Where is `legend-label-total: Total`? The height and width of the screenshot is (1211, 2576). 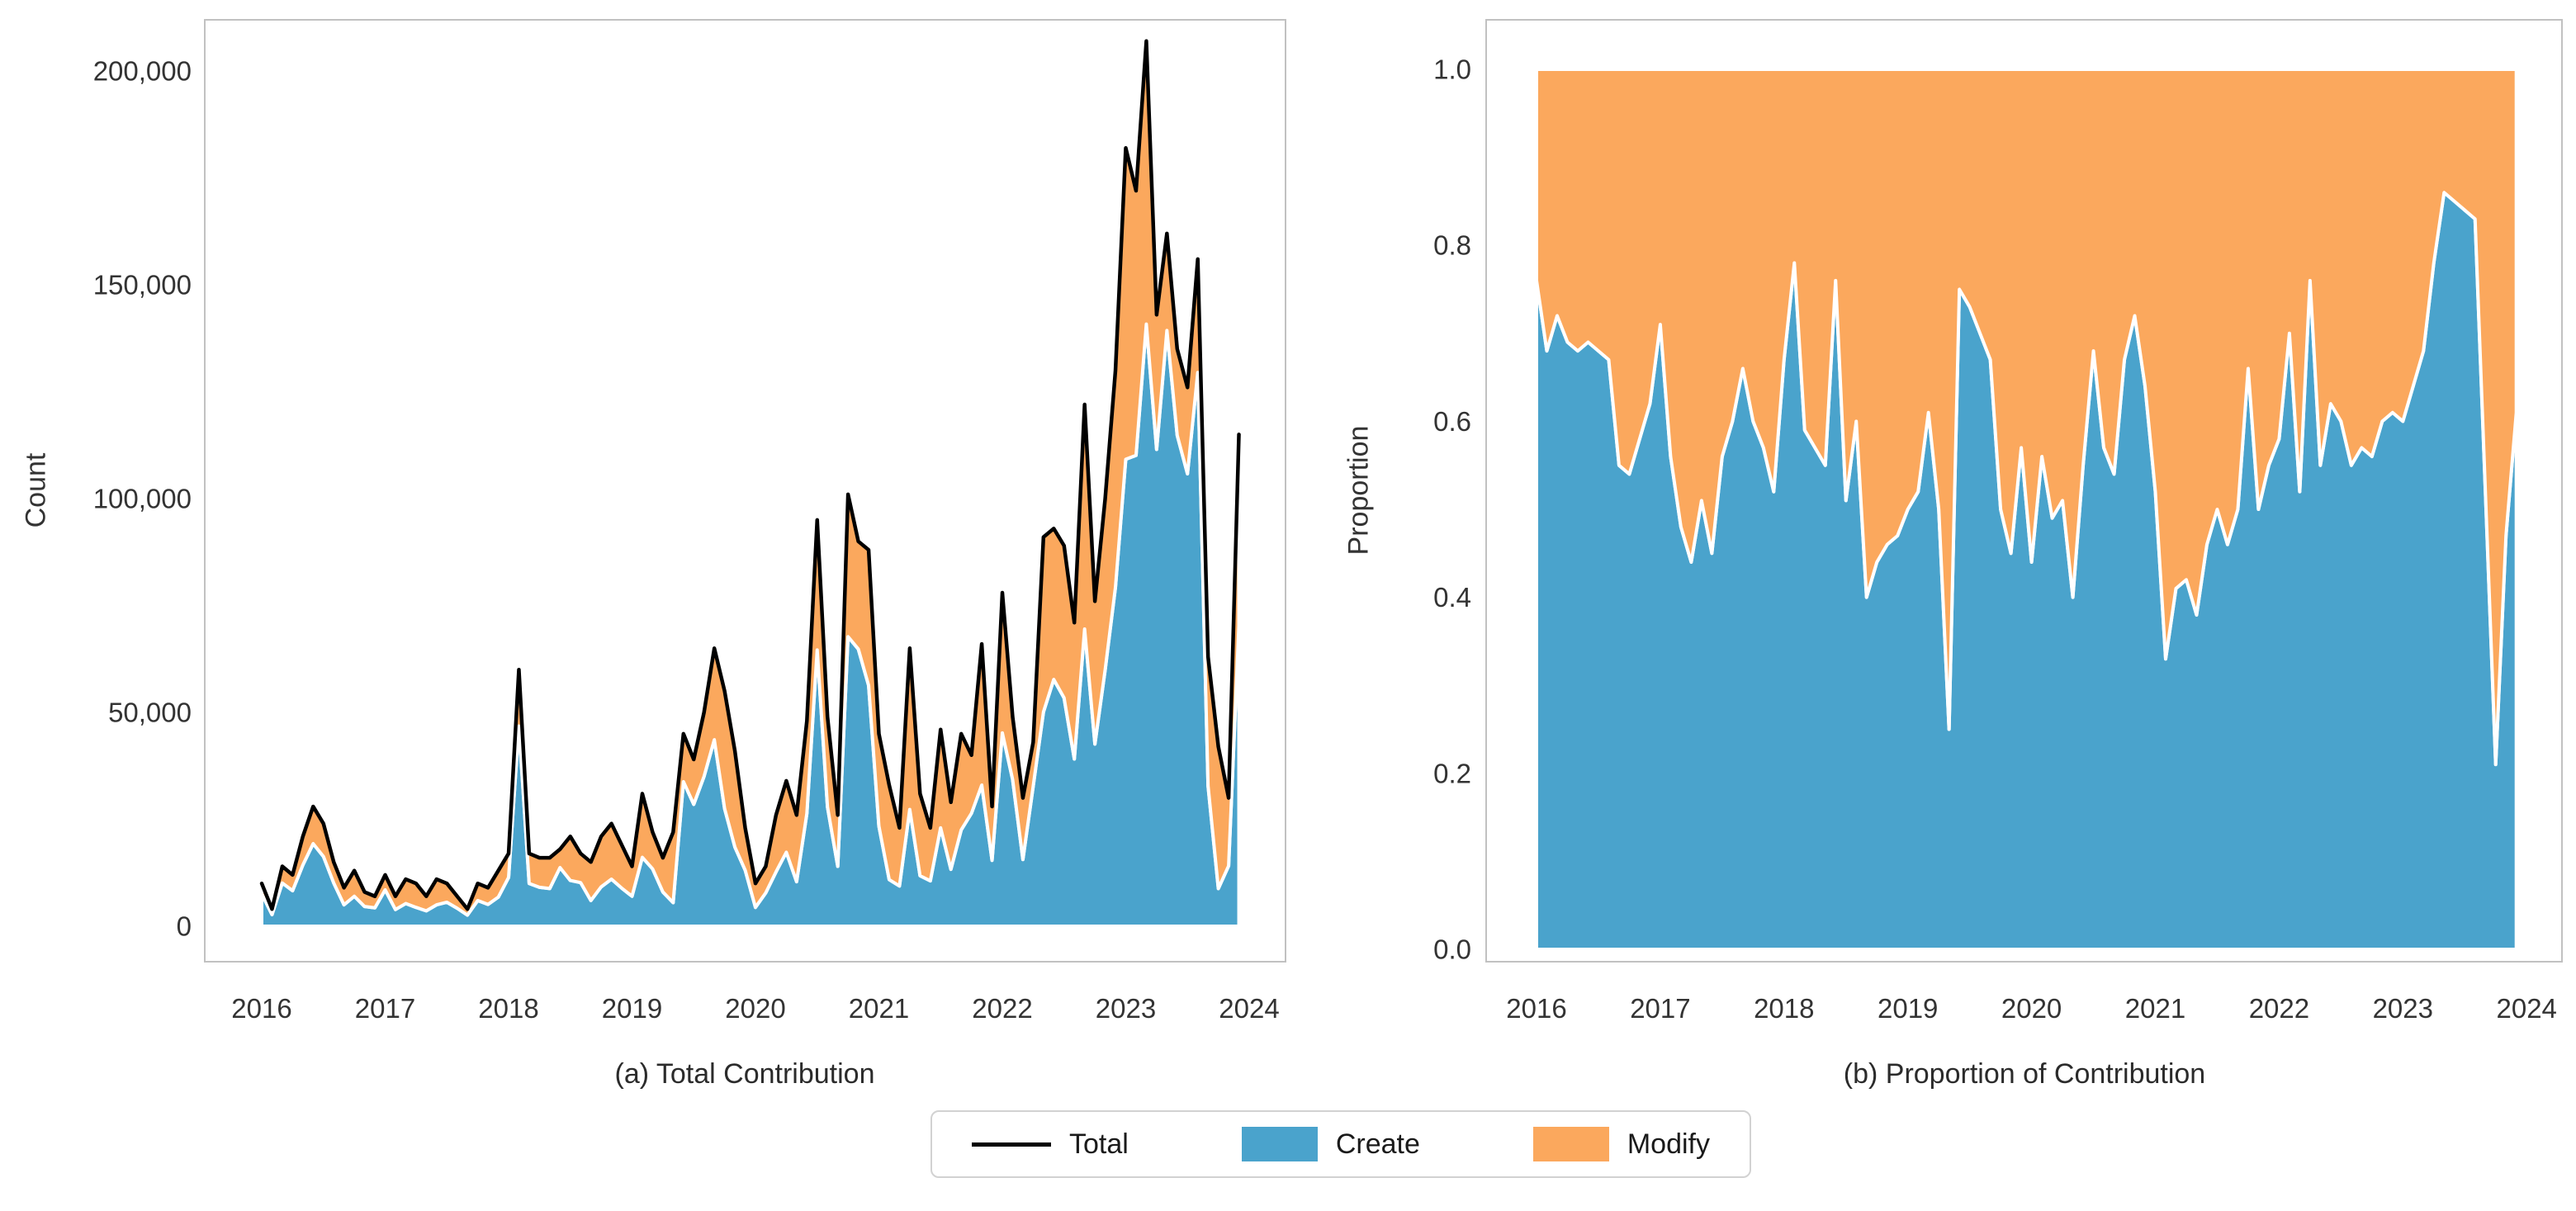
legend-label-total: Total is located at coordinates (1099, 1144).